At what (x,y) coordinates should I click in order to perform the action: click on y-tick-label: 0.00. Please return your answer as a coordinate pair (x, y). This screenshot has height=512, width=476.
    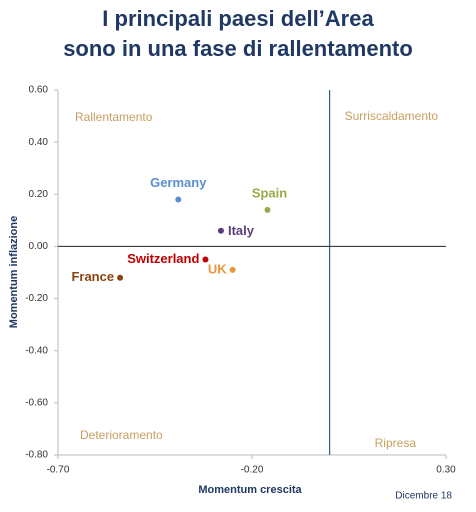
    Looking at the image, I should click on (39, 246).